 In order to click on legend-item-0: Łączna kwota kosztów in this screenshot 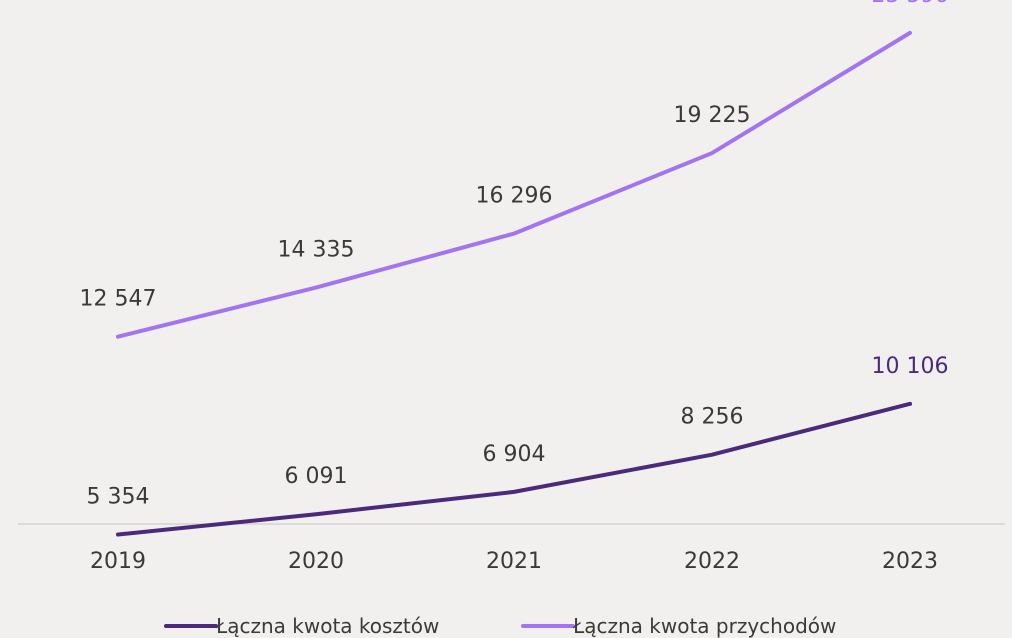, I will do `click(301, 626)`.